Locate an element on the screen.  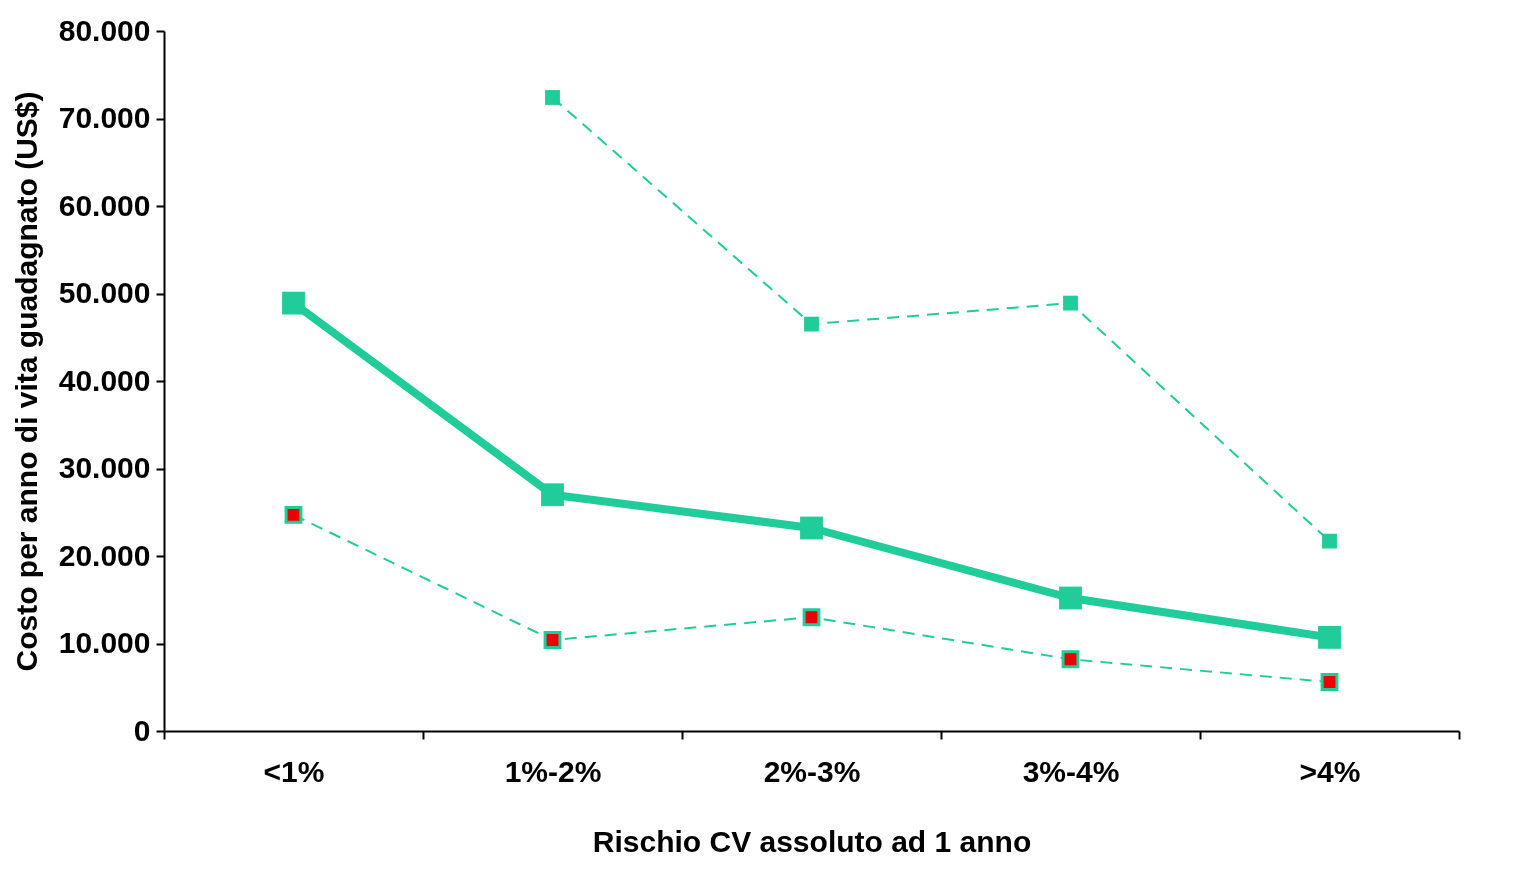
y-tick-label: 50.000 is located at coordinates (104, 292).